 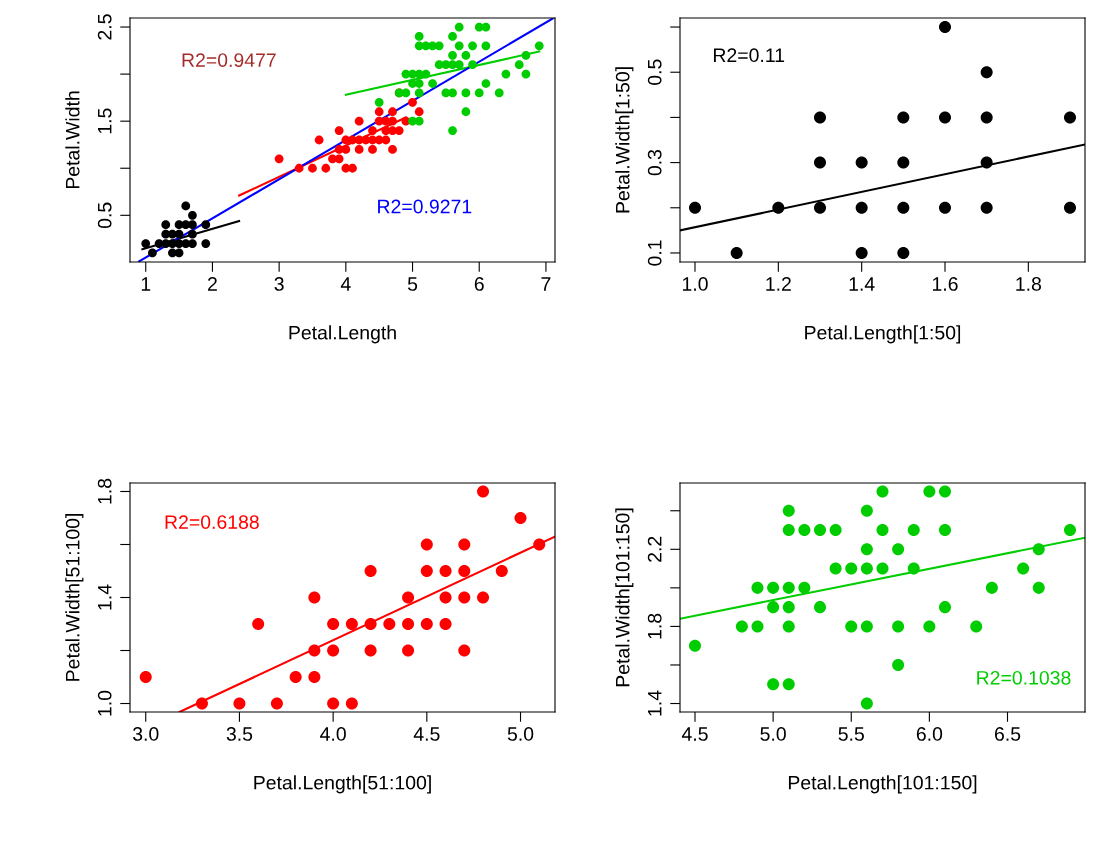 I want to click on x-tick-label: 5.0, so click(x=520, y=734).